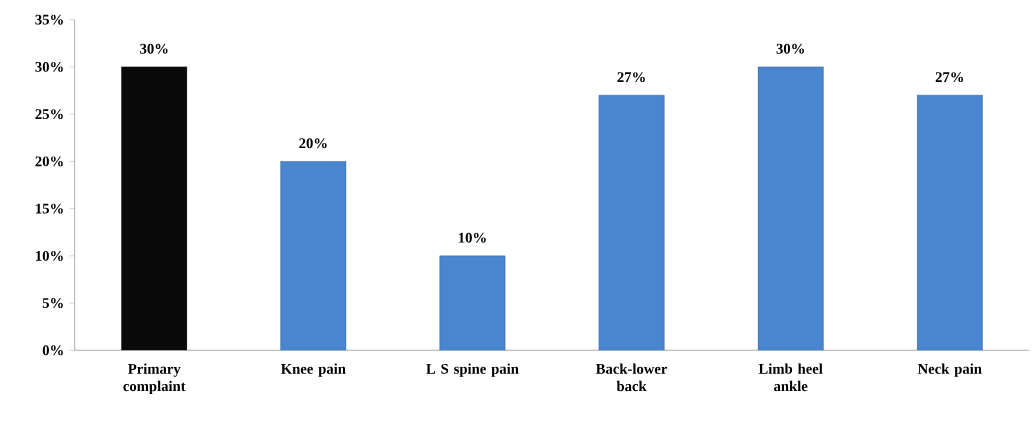  What do you see at coordinates (790, 377) in the screenshot?
I see `x-tick-label: Limb heel ankle` at bounding box center [790, 377].